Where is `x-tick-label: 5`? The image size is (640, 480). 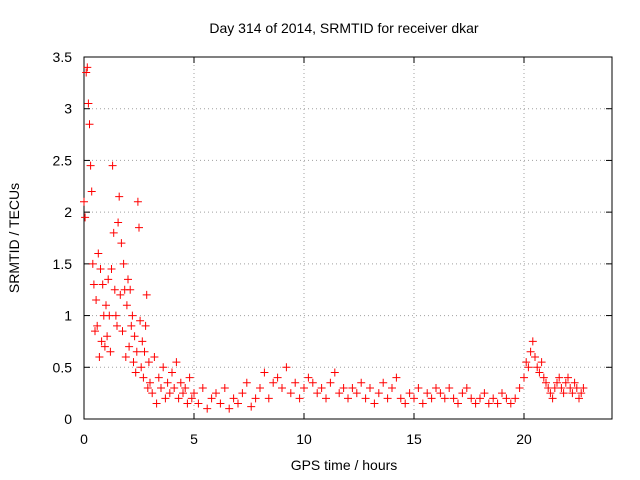 x-tick-label: 5 is located at coordinates (194, 439).